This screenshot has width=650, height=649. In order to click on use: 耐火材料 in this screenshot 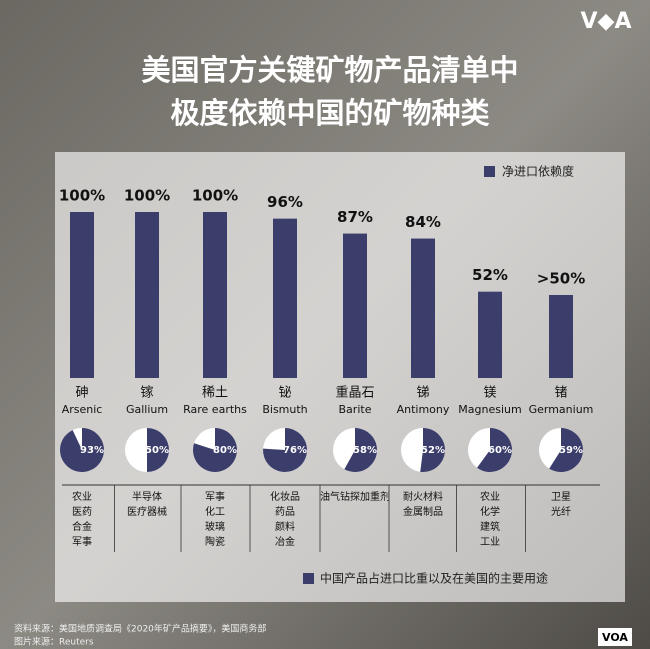, I will do `click(423, 496)`.